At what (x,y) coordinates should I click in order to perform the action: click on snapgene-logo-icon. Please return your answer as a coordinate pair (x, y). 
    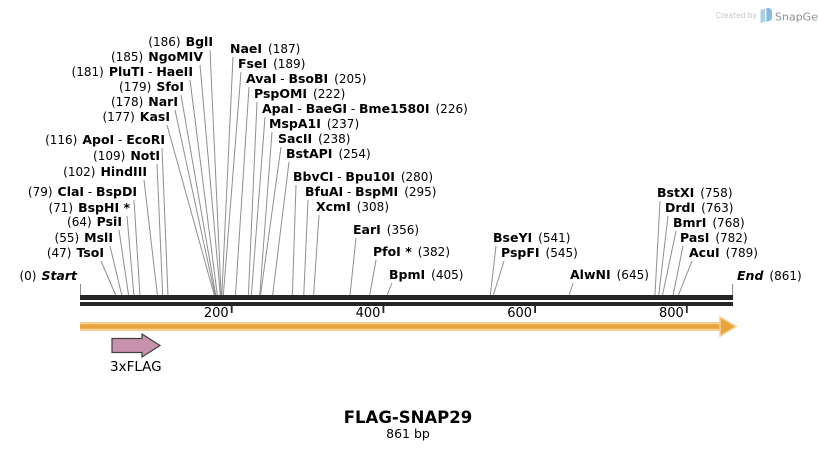
    Looking at the image, I should click on (766, 15).